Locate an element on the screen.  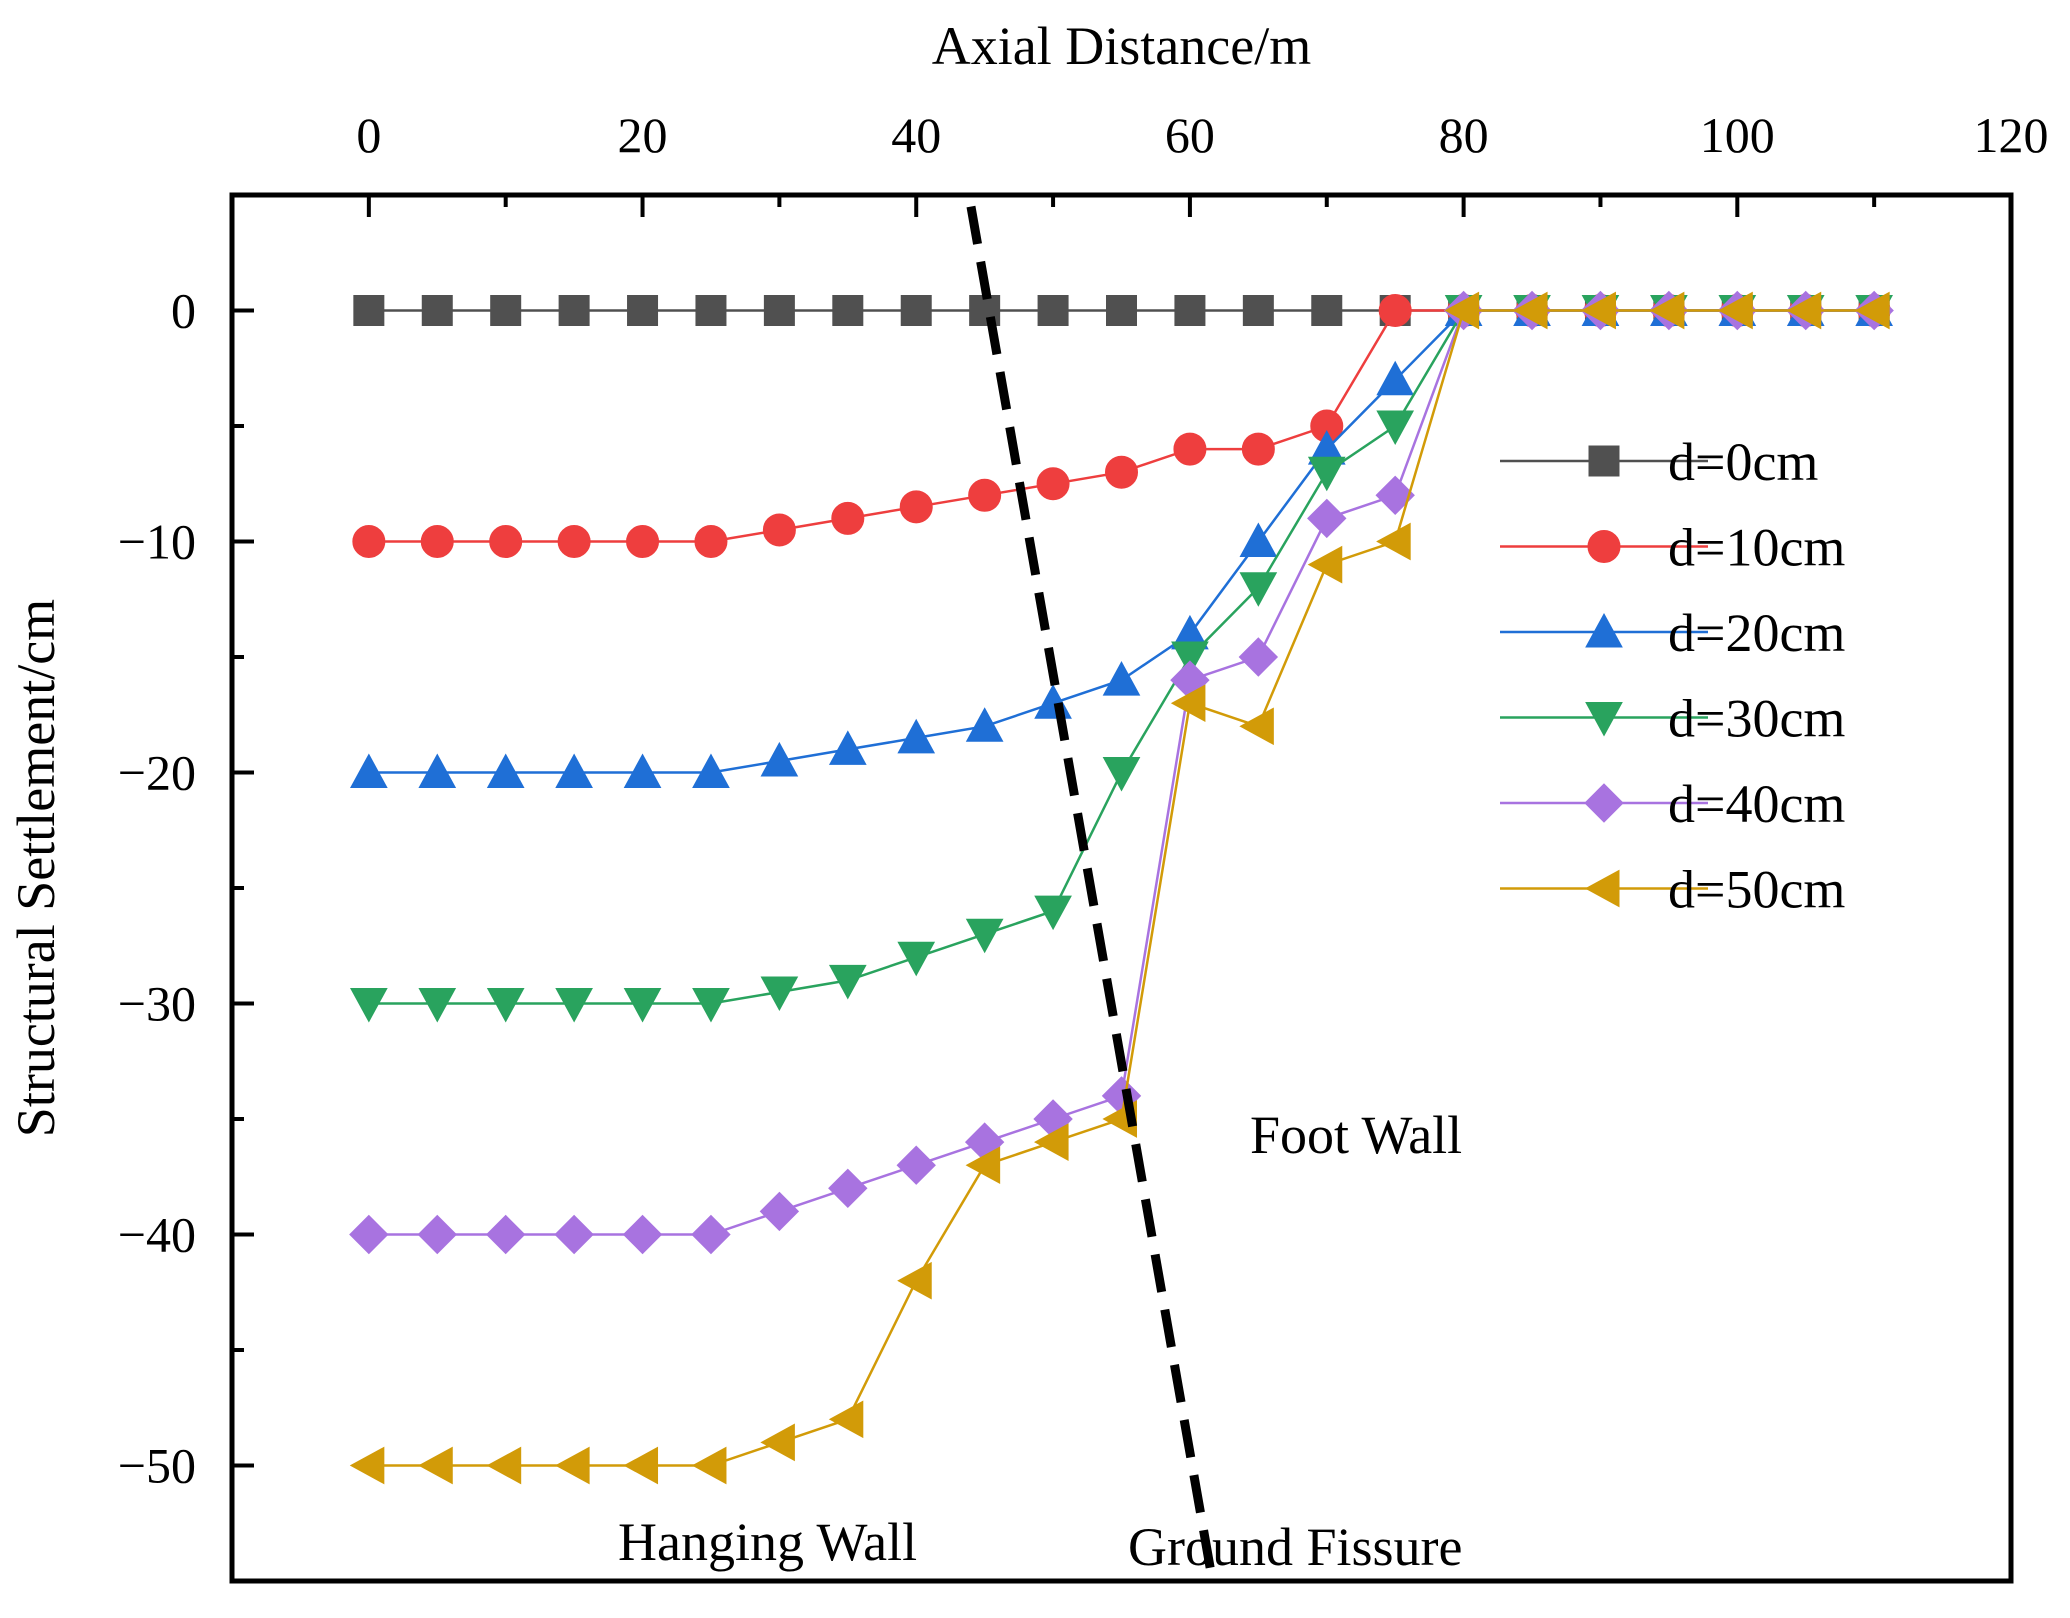
series-line is located at coordinates (1121, 426).